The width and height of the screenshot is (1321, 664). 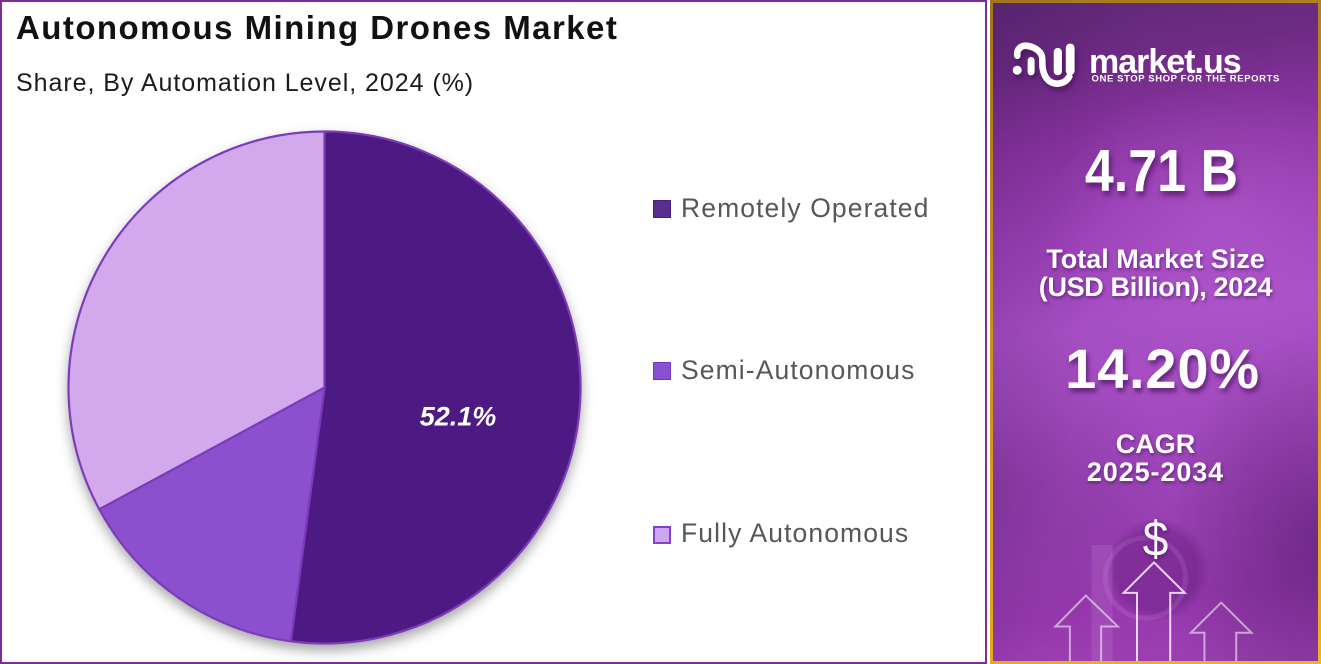 What do you see at coordinates (457, 416) in the screenshot?
I see `svg-text: 52.1%` at bounding box center [457, 416].